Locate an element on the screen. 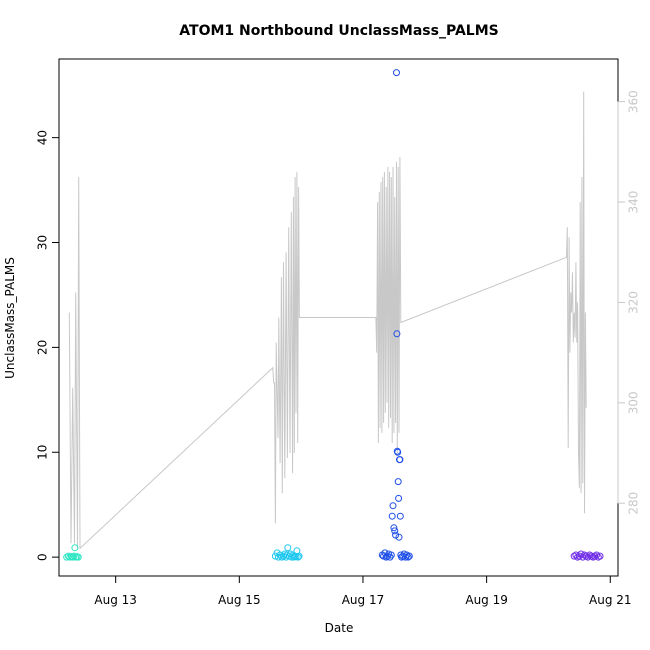 Image resolution: width=650 pixels, height=650 pixels. y-tick-label: 20 is located at coordinates (43, 347).